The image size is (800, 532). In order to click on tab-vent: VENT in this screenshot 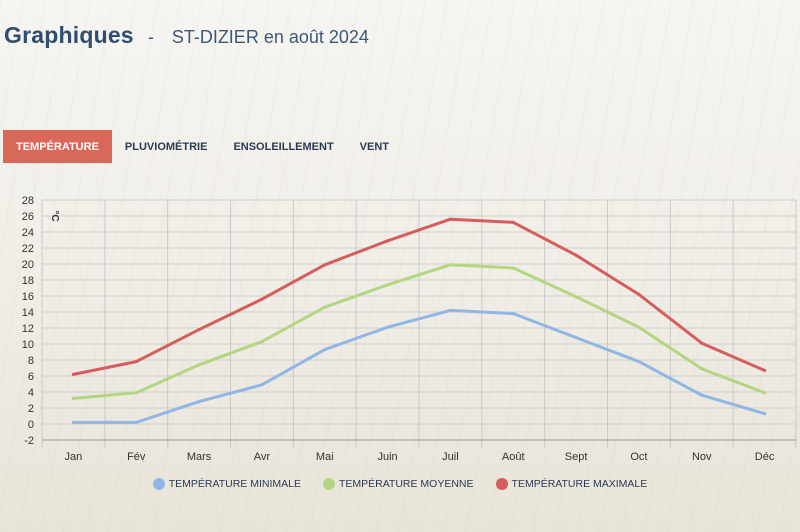, I will do `click(374, 146)`.